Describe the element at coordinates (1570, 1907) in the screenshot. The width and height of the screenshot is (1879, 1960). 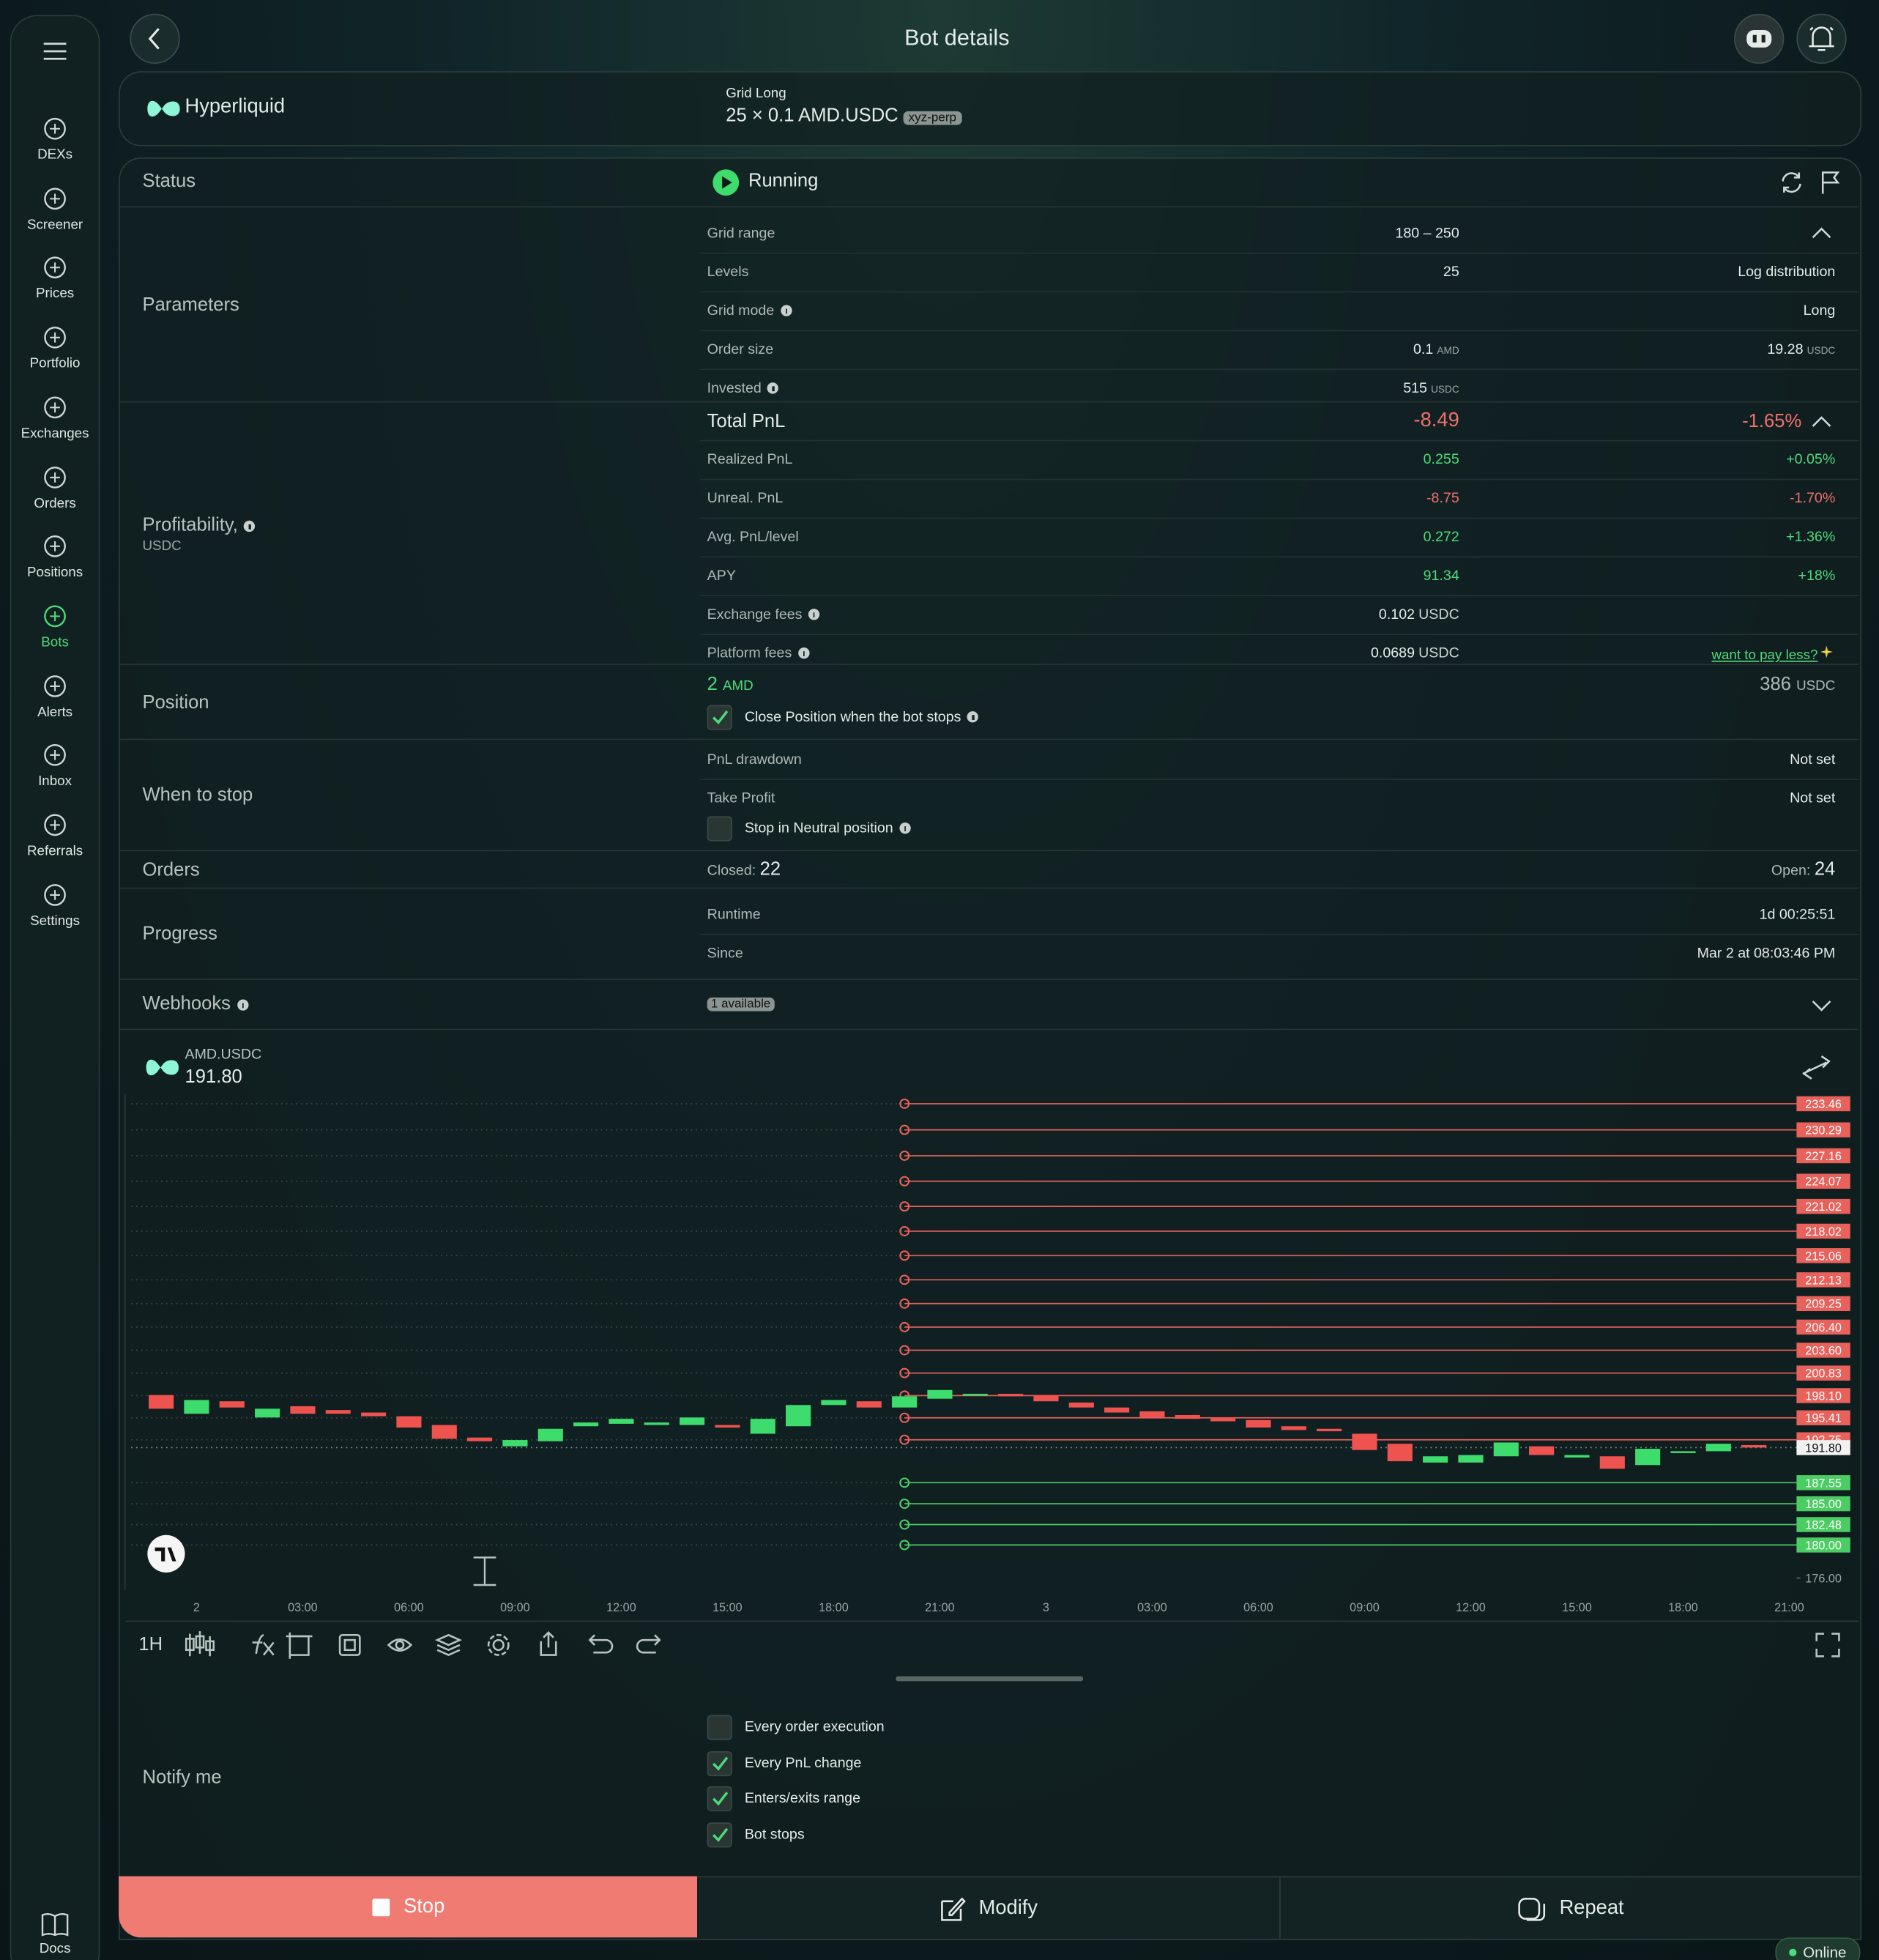
I see `repeat-button: Repeat` at that location.